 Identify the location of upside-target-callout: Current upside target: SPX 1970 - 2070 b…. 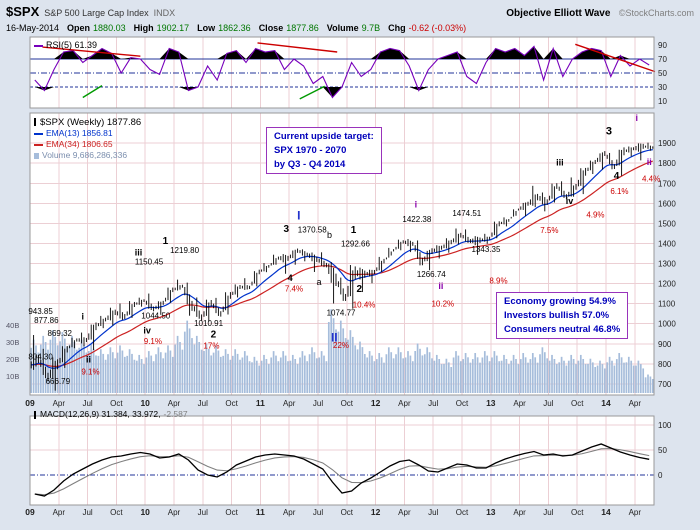
(324, 151).